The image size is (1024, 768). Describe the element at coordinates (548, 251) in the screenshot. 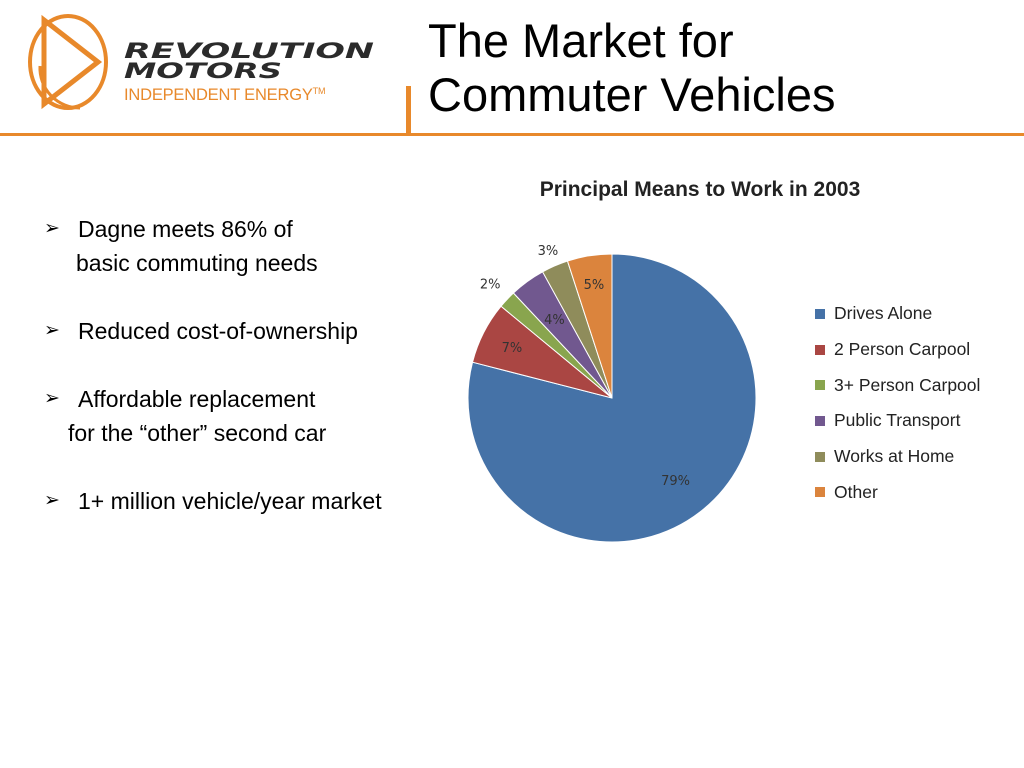

I see `pie-data-label: 3%` at that location.